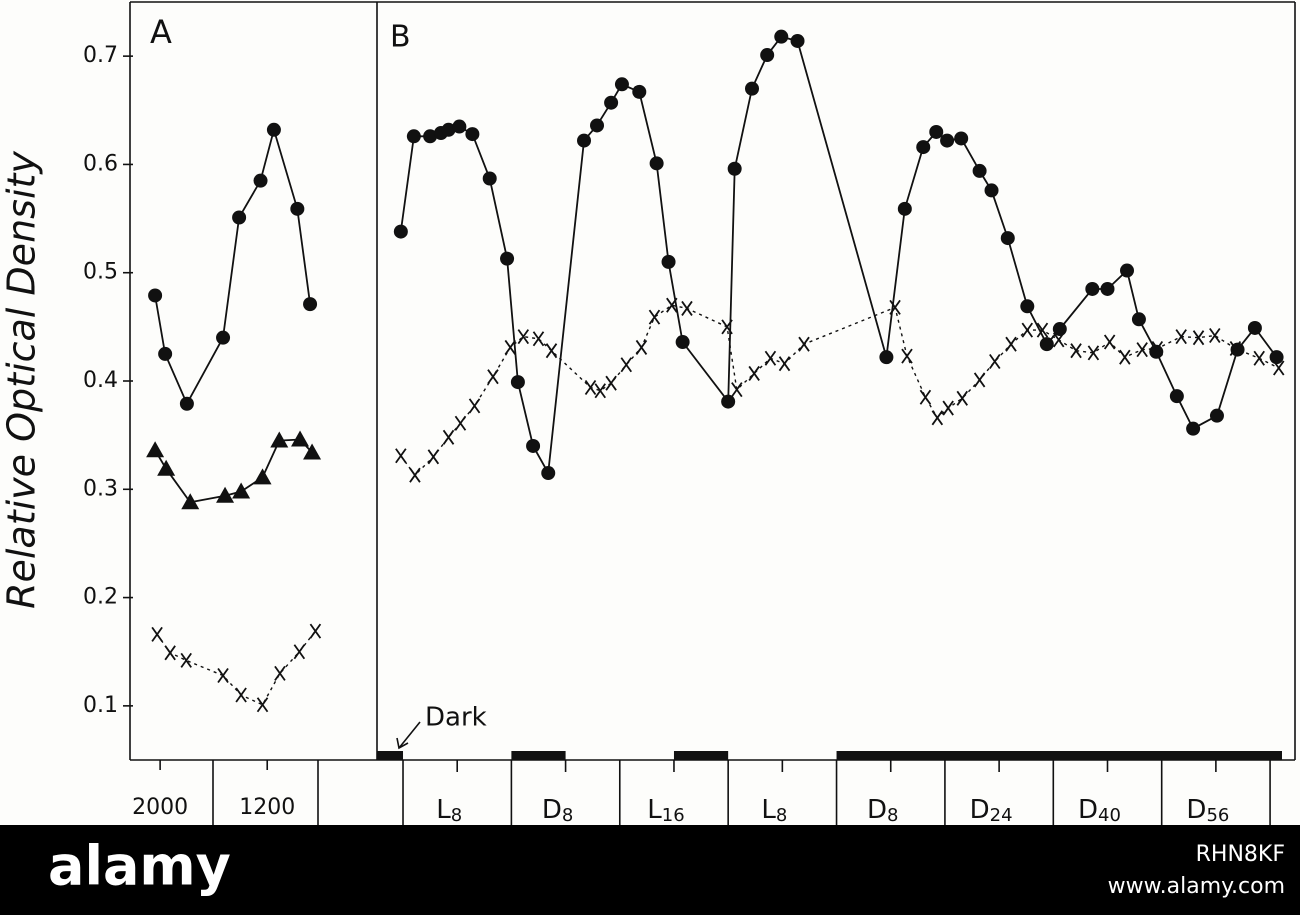  Describe the element at coordinates (774, 811) in the screenshot. I see `x-tick-label: L8` at that location.